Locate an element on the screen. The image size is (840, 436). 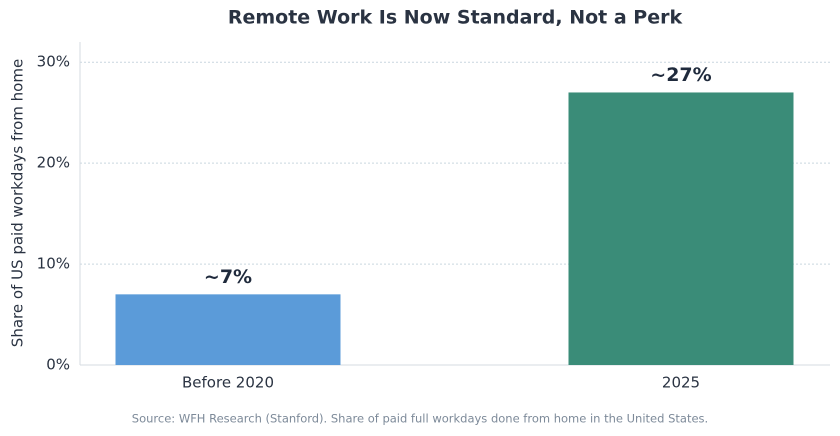
value-label: ~27% is located at coordinates (680, 75).